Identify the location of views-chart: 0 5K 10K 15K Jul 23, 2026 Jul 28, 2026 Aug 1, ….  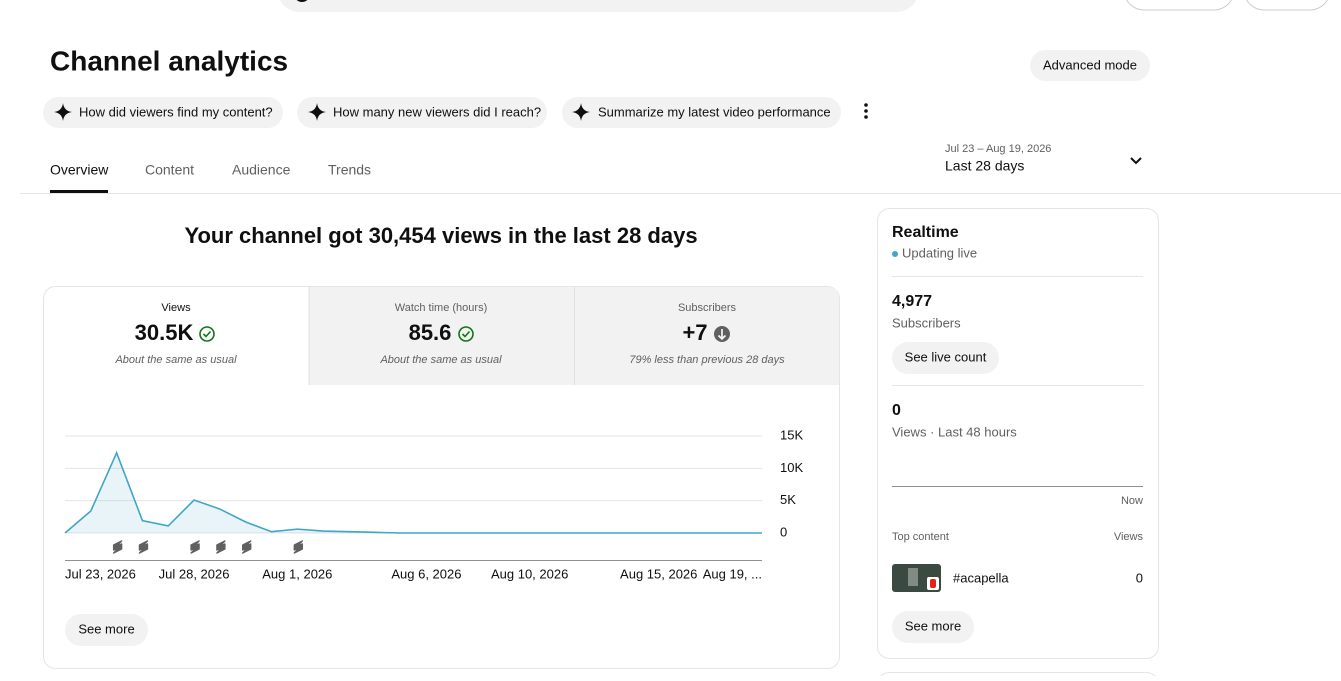
(433, 504).